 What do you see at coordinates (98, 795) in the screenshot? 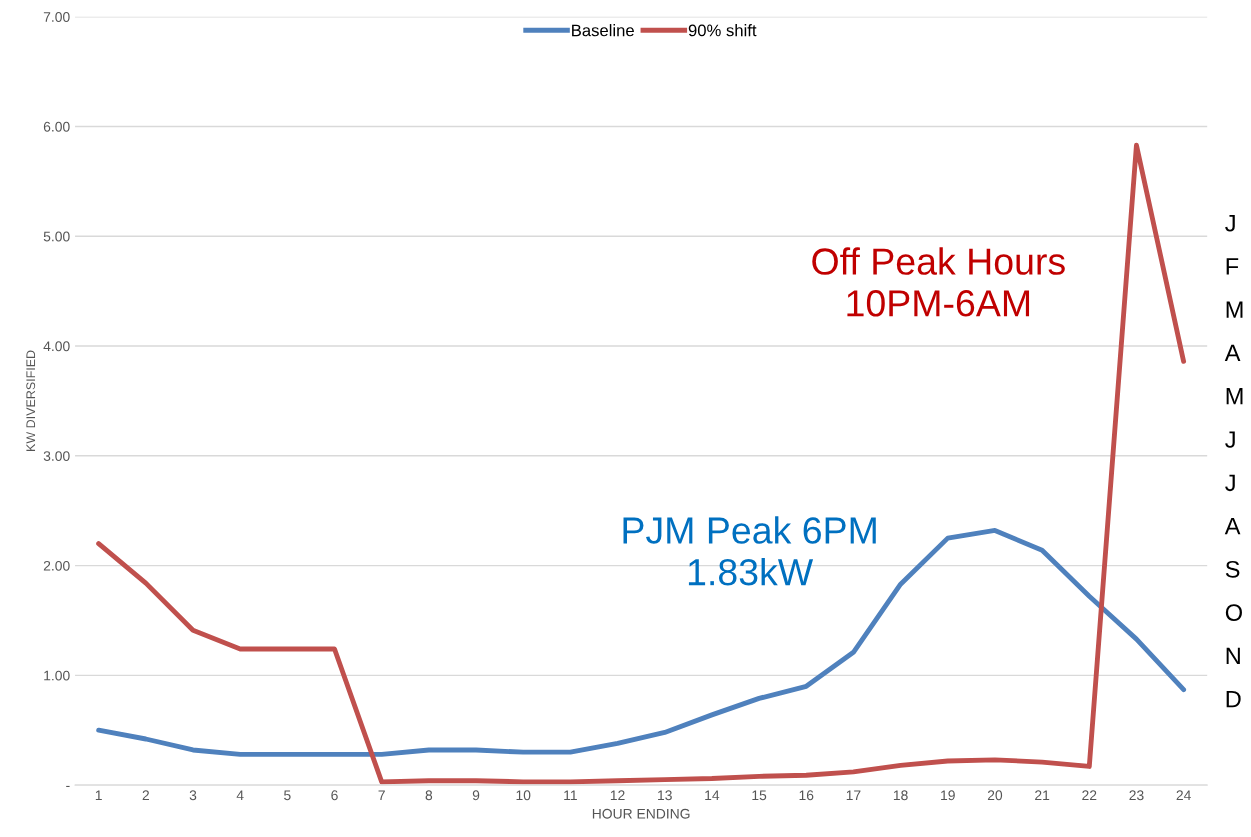
I see `x-tick-label: 1` at bounding box center [98, 795].